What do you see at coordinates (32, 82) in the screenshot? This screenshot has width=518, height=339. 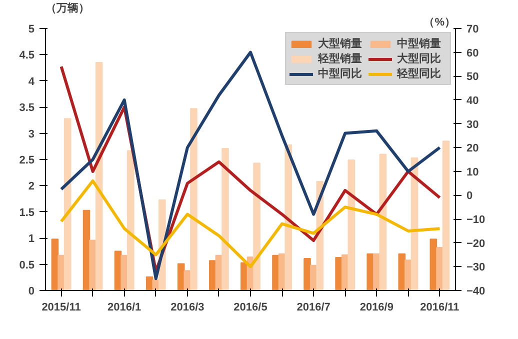 I see `y-tick-label: 4` at bounding box center [32, 82].